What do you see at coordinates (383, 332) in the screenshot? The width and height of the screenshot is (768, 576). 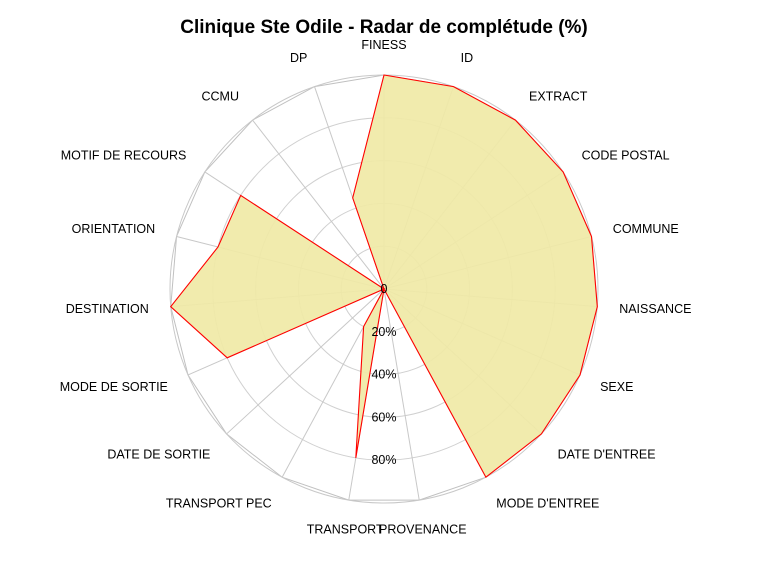 I see `ring-label-1: 20%` at bounding box center [383, 332].